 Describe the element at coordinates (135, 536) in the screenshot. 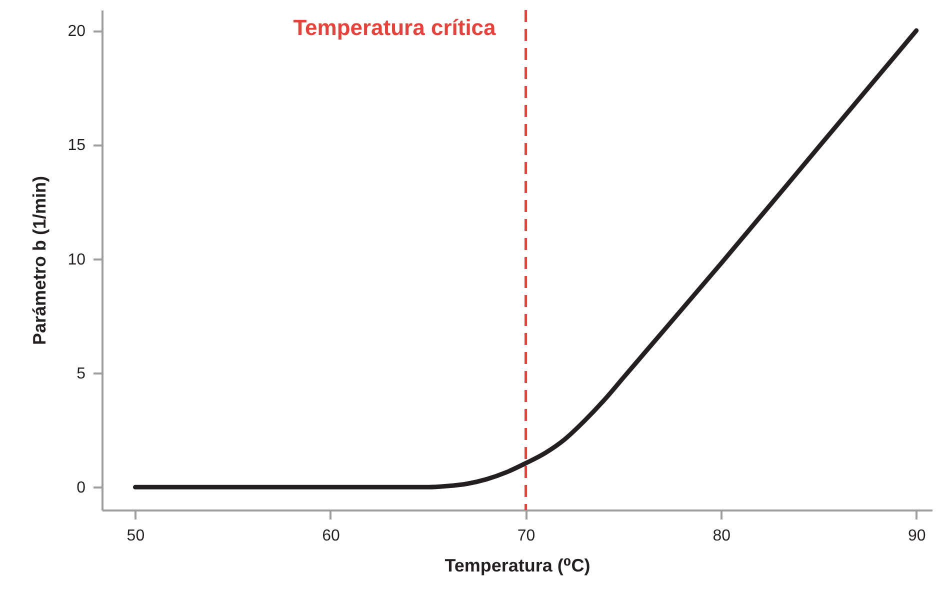

I see `x-tick-label: 50` at that location.